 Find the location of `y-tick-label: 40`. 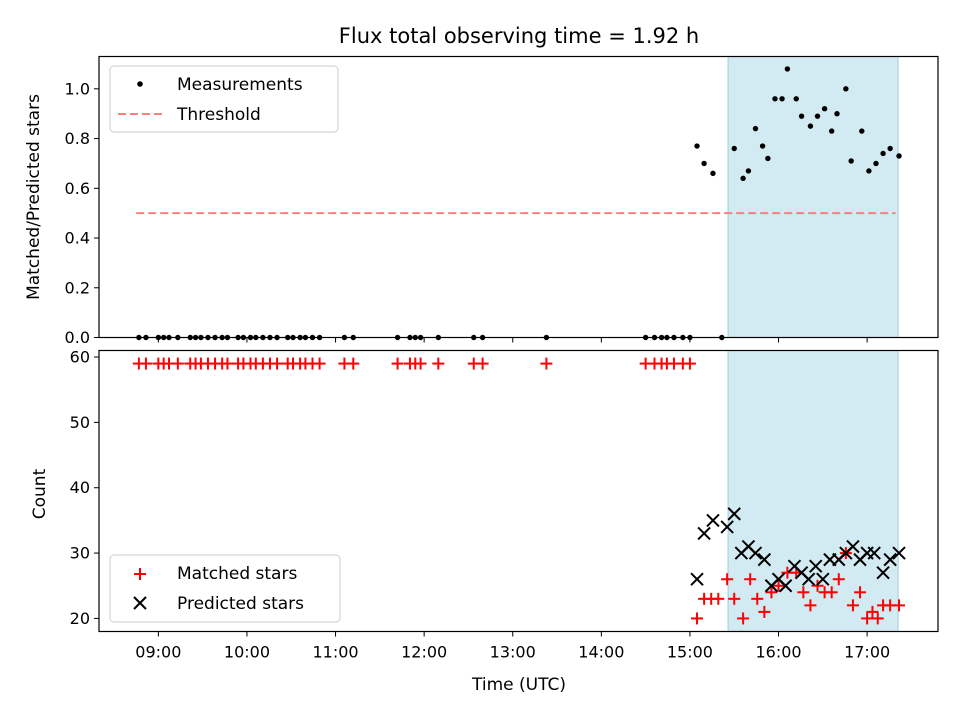

y-tick-label: 40 is located at coordinates (80, 487).